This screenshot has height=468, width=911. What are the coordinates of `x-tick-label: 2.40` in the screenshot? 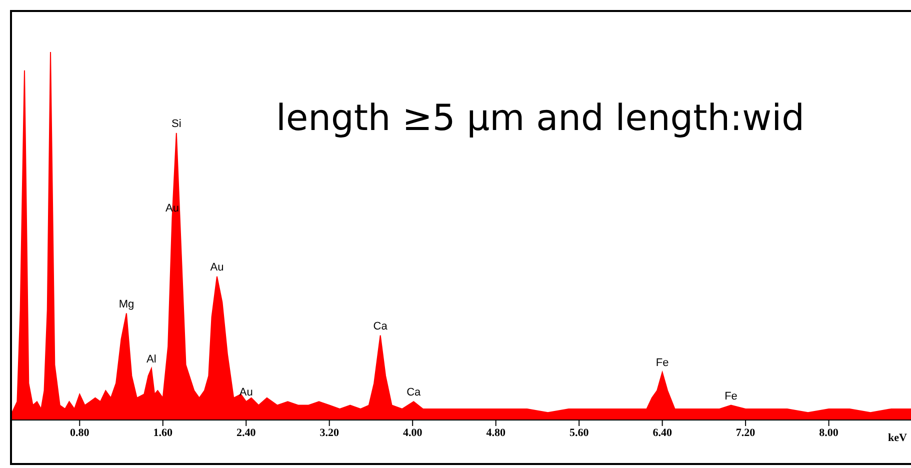 It's located at (246, 432).